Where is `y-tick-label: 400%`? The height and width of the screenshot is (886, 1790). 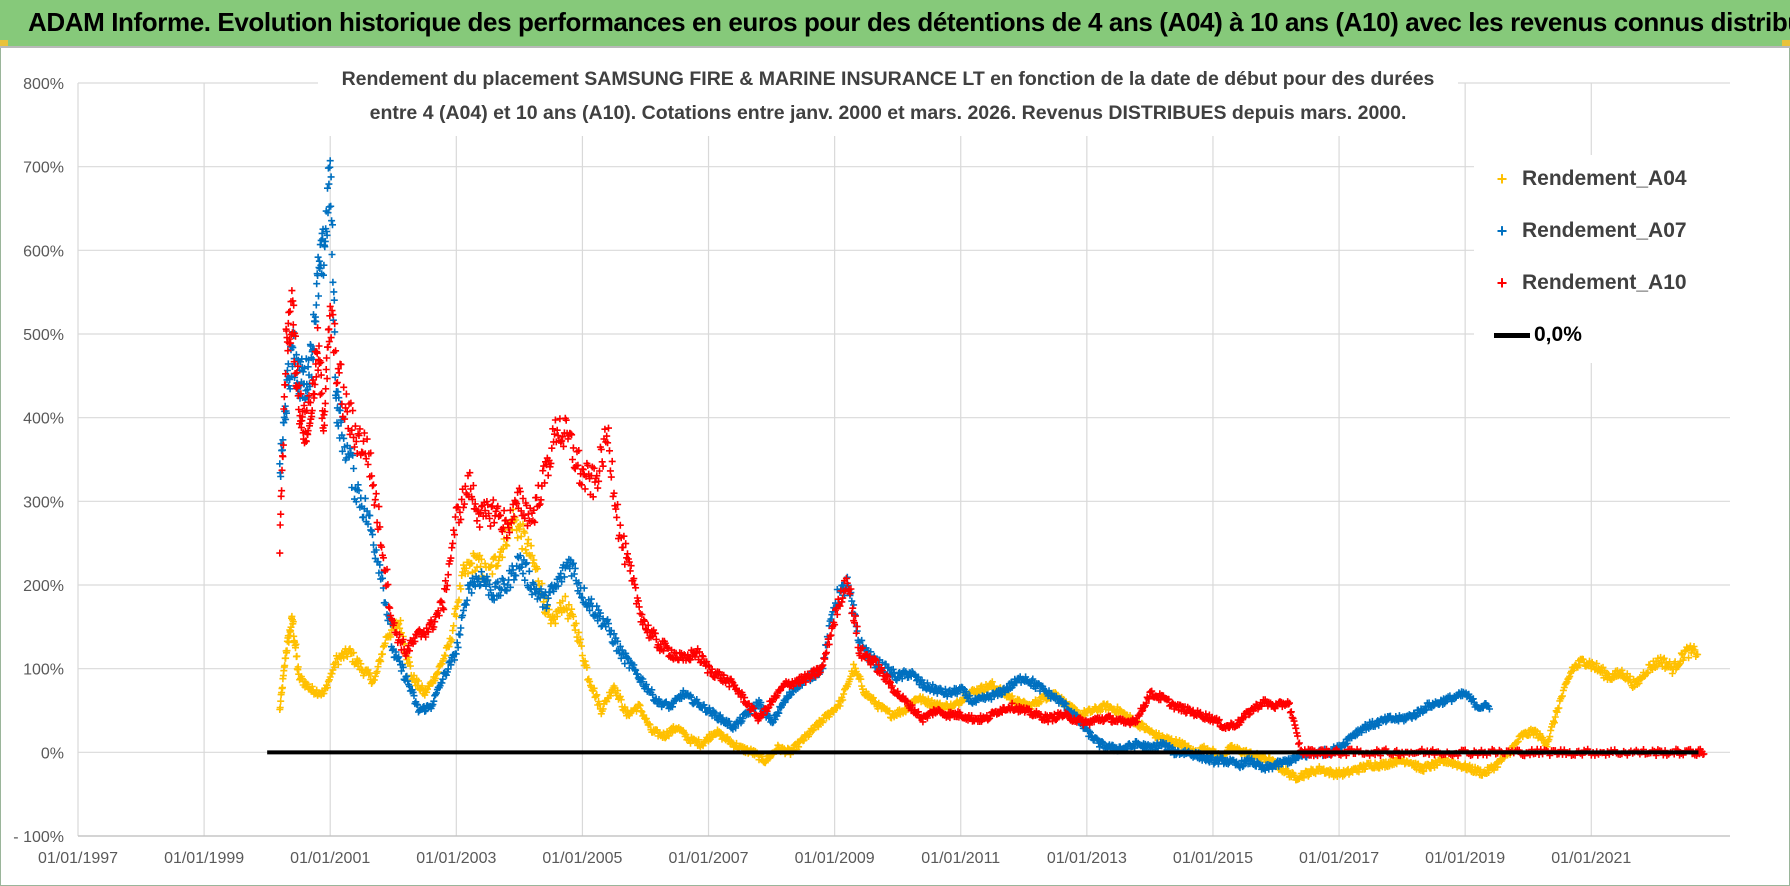
y-tick-label: 400% is located at coordinates (43, 419).